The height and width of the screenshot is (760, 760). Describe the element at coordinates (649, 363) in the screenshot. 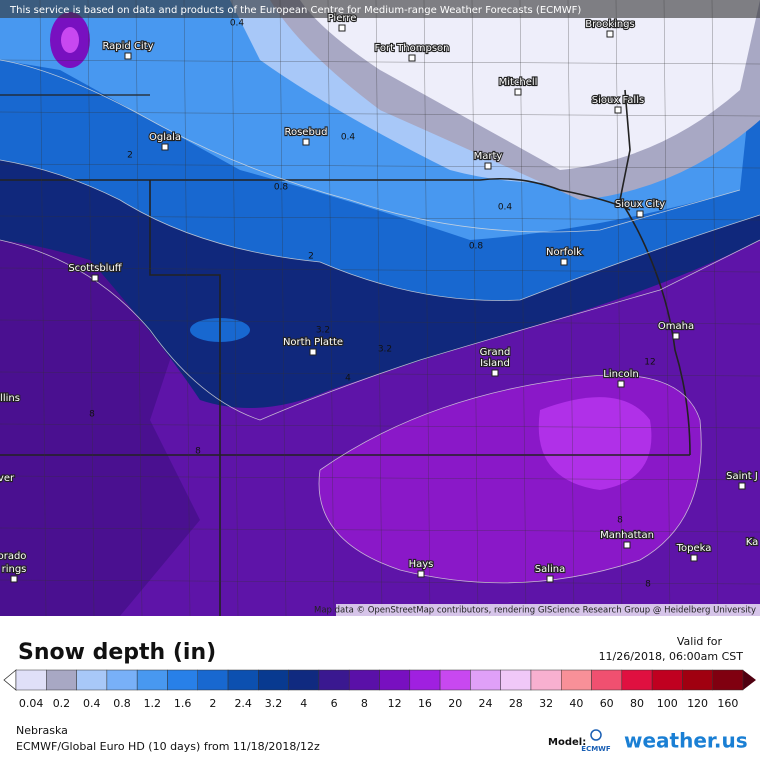

I see `contour-label: 12` at that location.